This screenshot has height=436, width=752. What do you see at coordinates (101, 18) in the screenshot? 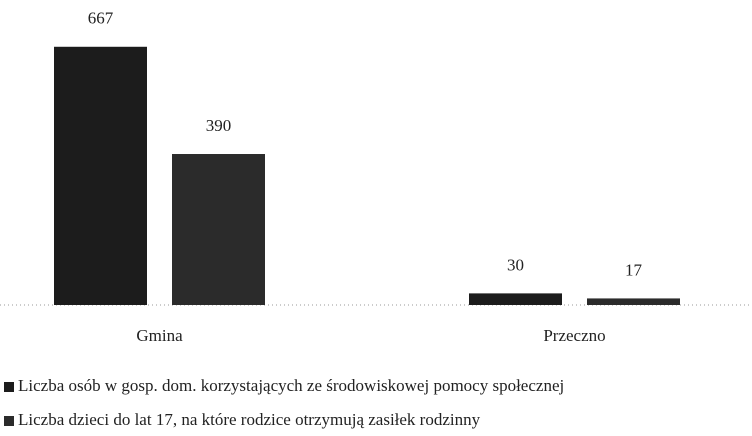
I see `value-label: 667` at bounding box center [101, 18].